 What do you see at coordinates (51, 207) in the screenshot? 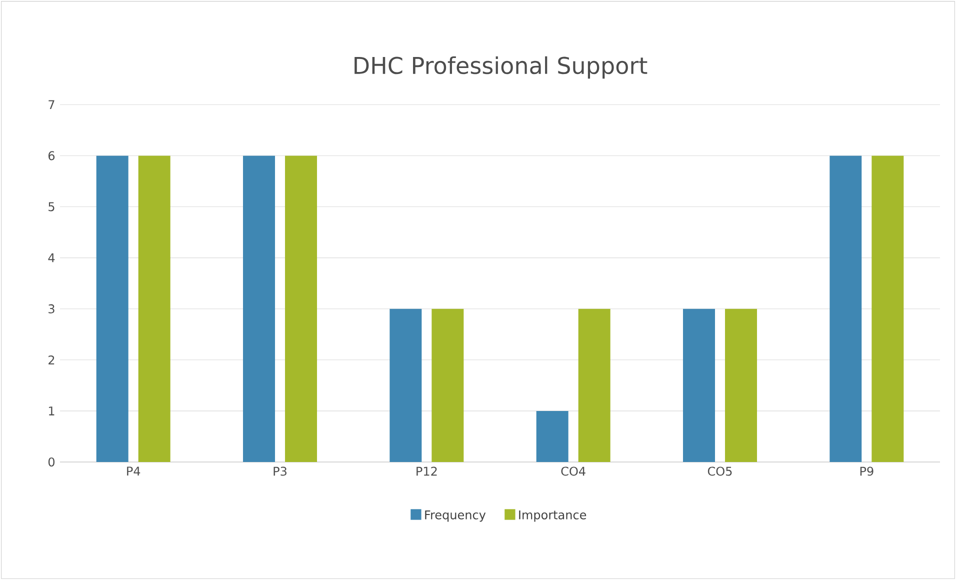
I see `y-tick-label: 5` at bounding box center [51, 207].